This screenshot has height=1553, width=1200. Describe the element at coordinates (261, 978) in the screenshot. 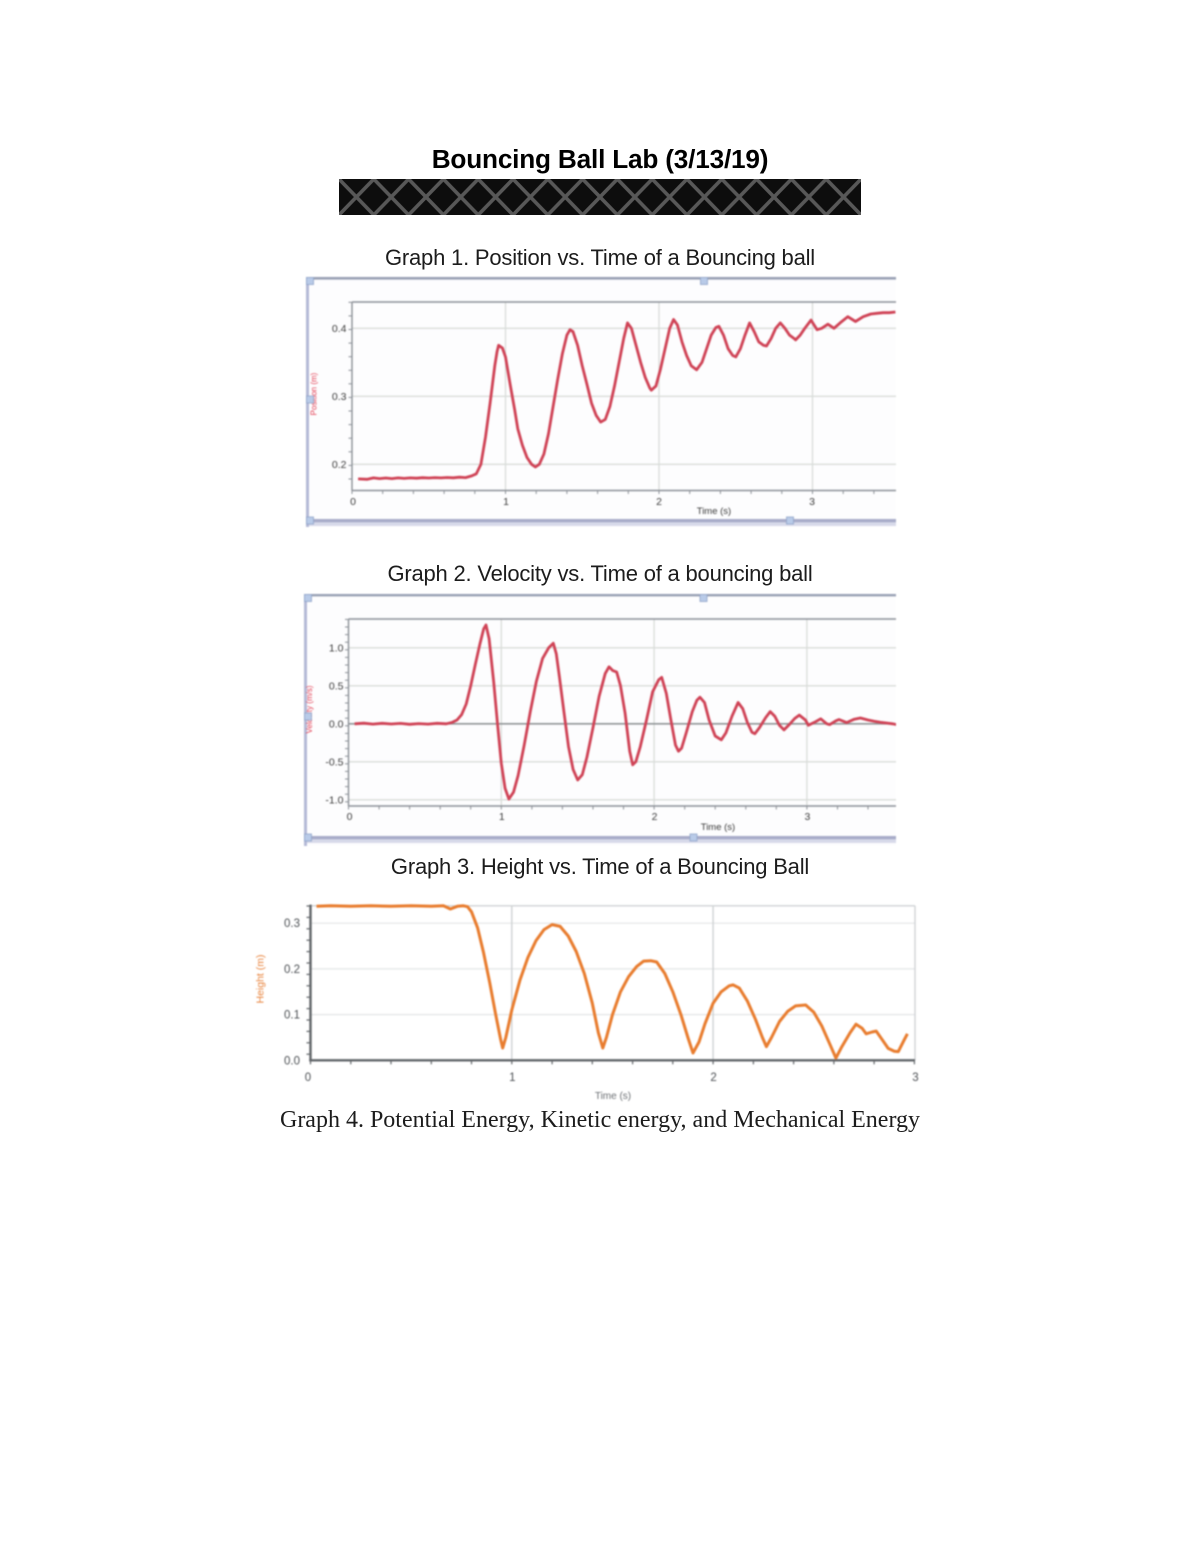

I see `svg-text: Height (m)` at that location.